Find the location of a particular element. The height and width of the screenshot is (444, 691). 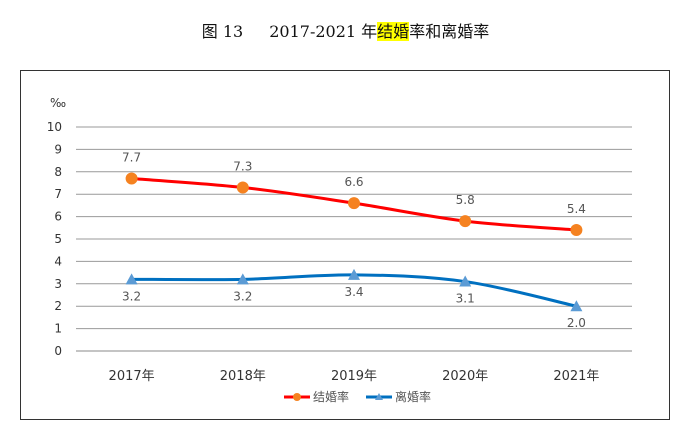

chart-title: 图 13 2017-2021 年结婚率和离婚率 is located at coordinates (345, 30).